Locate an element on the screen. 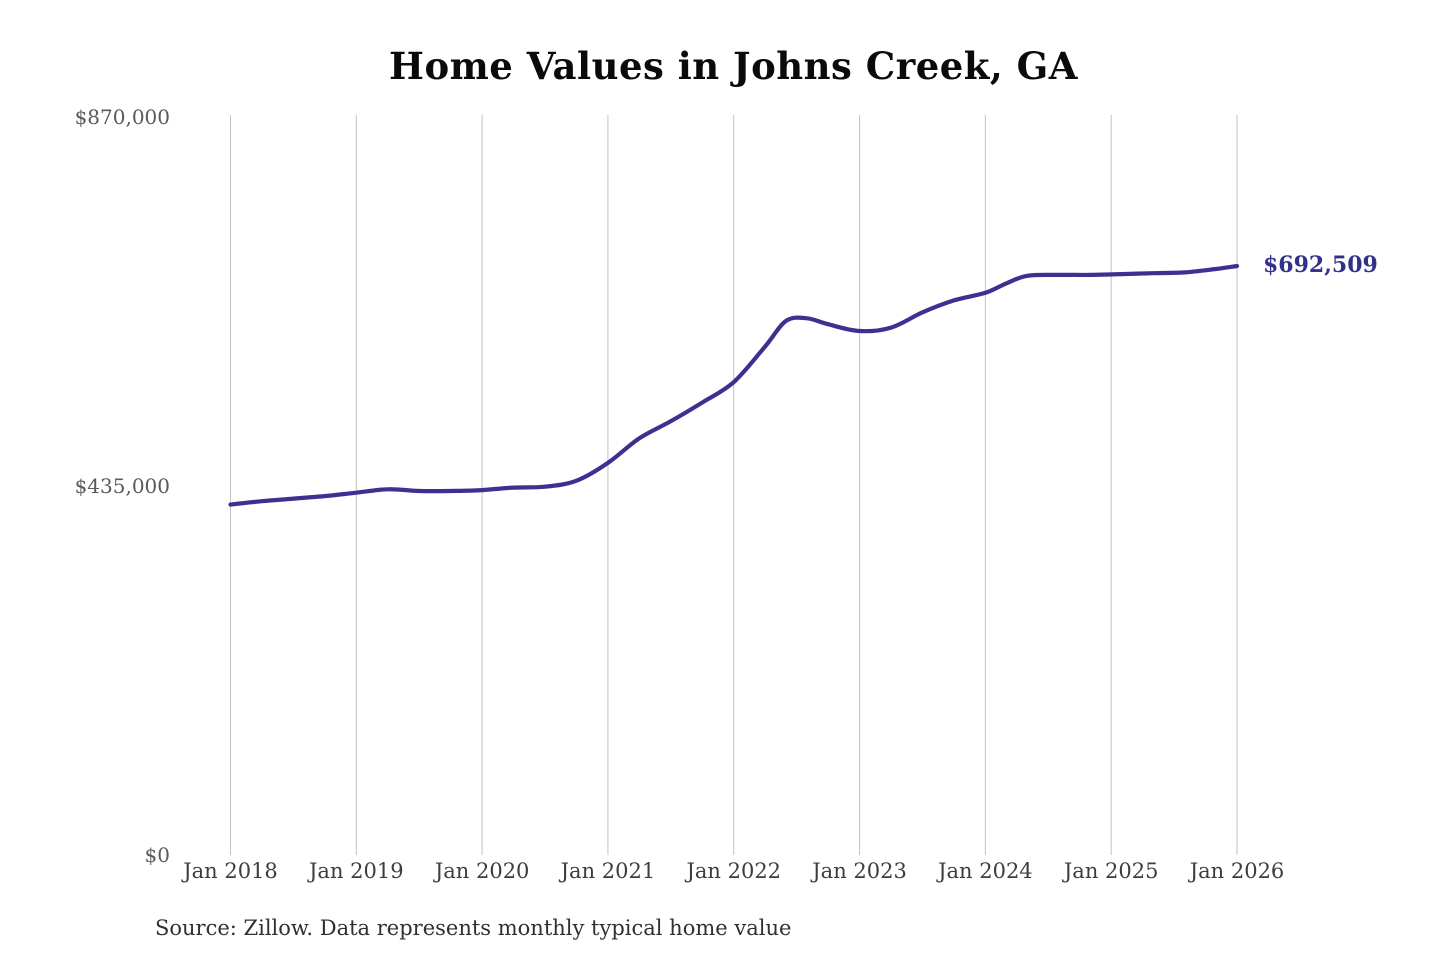 This screenshot has width=1440, height=960. y-axis-tick-870000: $870,000 is located at coordinates (122, 117).